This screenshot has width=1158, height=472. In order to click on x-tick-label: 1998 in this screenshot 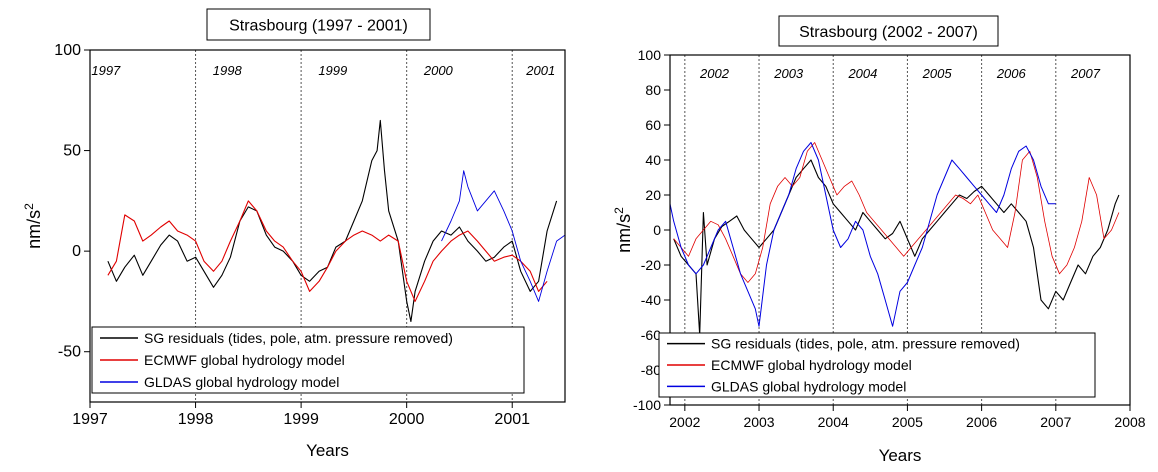, I will do `click(196, 419)`.